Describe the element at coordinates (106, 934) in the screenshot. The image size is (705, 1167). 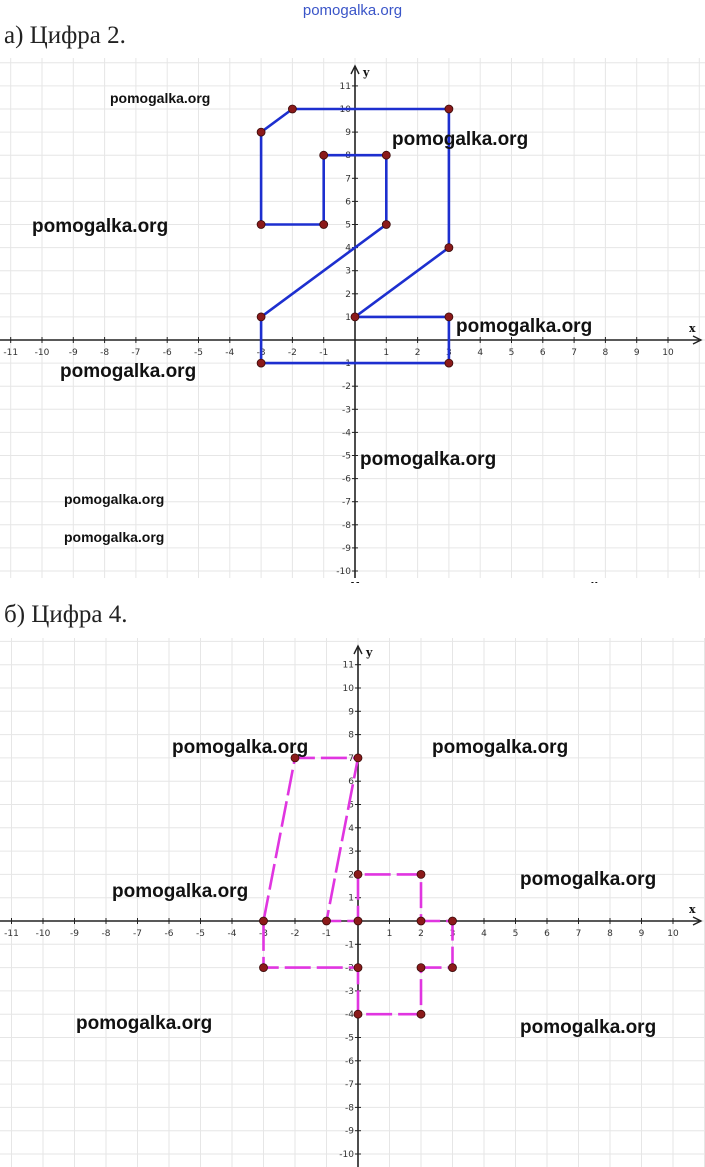
I see `x-tick-label: -8` at that location.